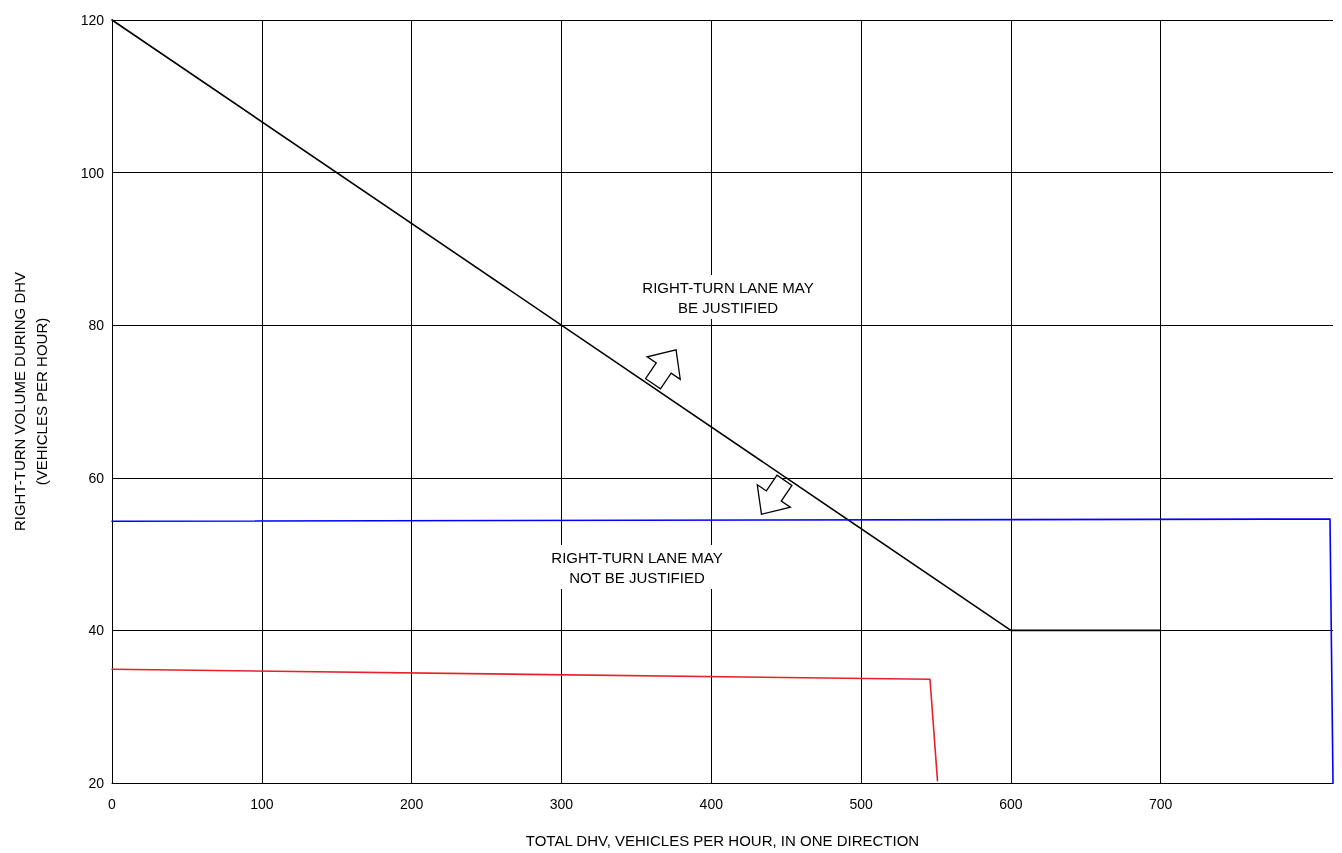  I want to click on x-axis-title: TOTAL DHV, VEHICLES PER HOUR, IN ONE DIRECTION, so click(722, 840).